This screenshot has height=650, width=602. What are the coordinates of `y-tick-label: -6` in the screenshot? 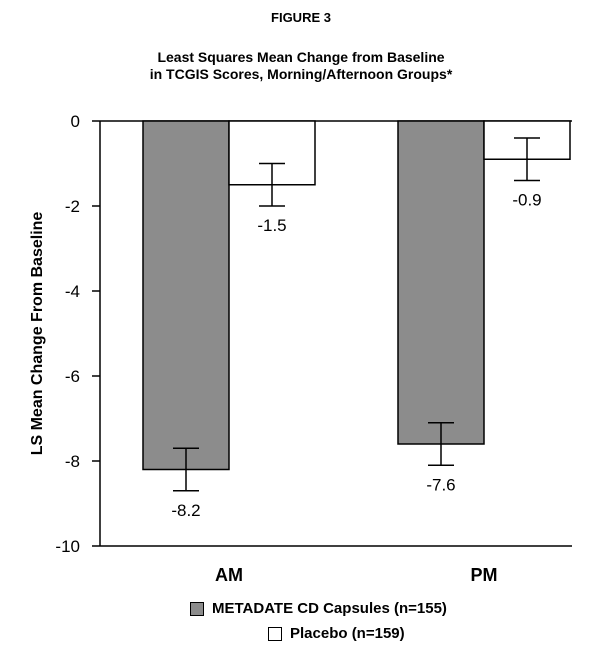 It's located at (72, 376).